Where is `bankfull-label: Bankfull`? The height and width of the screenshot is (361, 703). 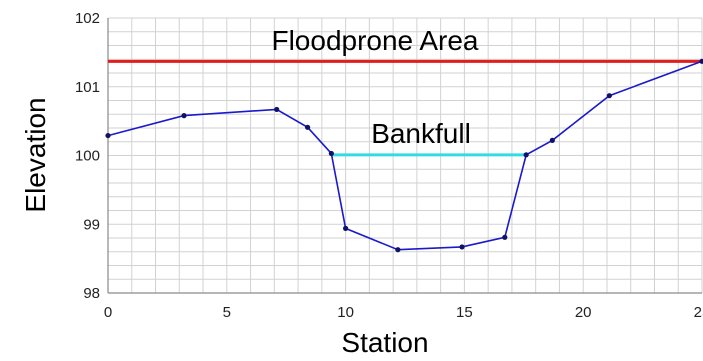
bankfull-label: Bankfull is located at coordinates (421, 133).